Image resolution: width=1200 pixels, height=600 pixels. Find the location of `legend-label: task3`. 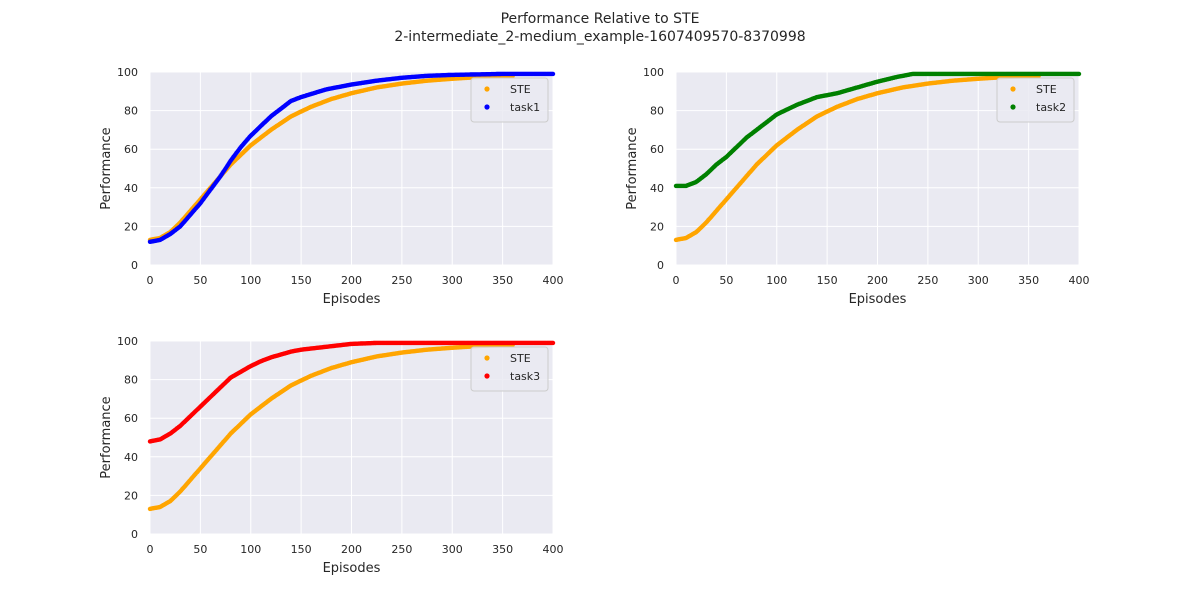

legend-label: task3 is located at coordinates (525, 376).